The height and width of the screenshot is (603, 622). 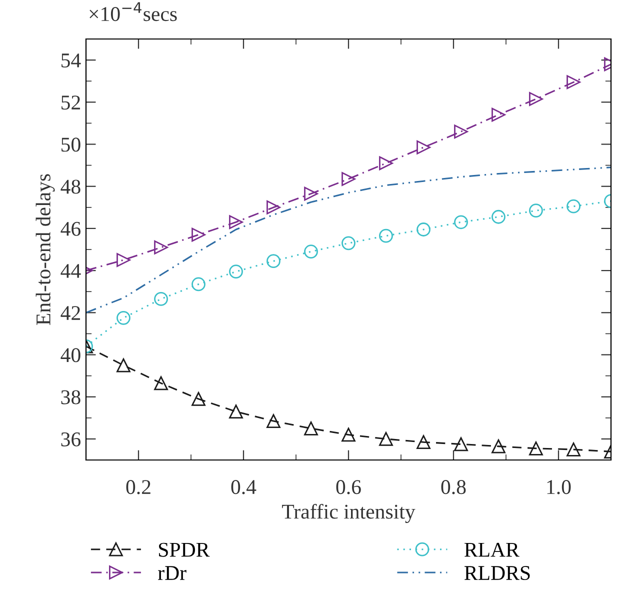 I want to click on text: ×10$^{−4}$secs, so click(x=133, y=12).